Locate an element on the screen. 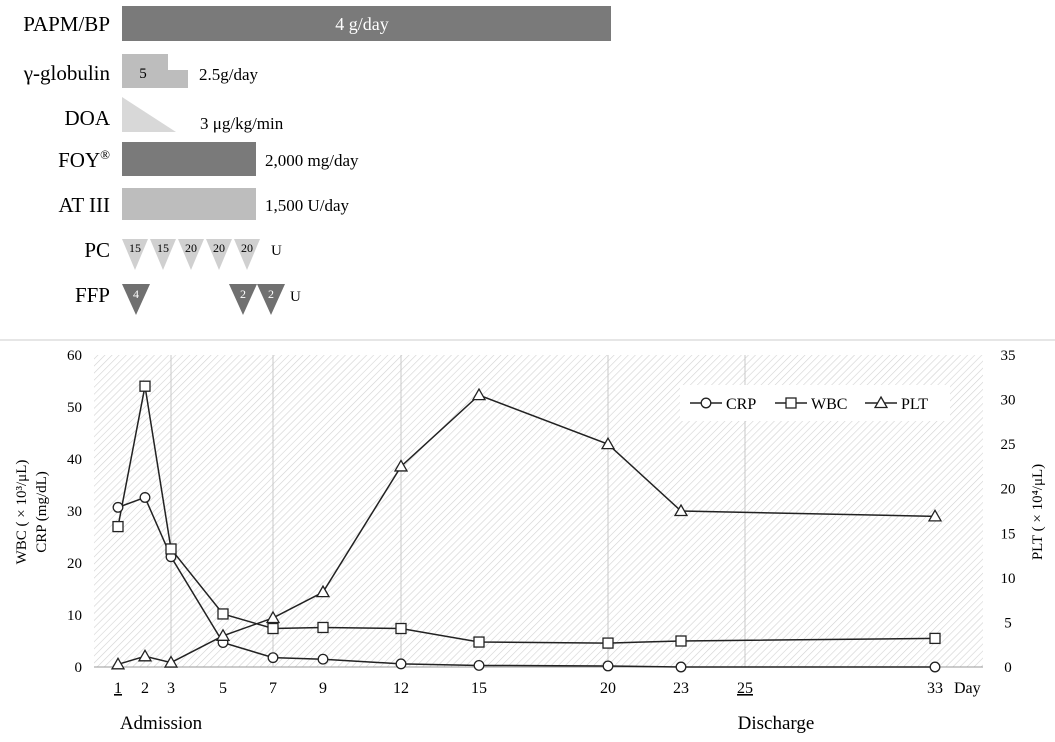  right-axis-tick-label: 0 is located at coordinates (1008, 668).